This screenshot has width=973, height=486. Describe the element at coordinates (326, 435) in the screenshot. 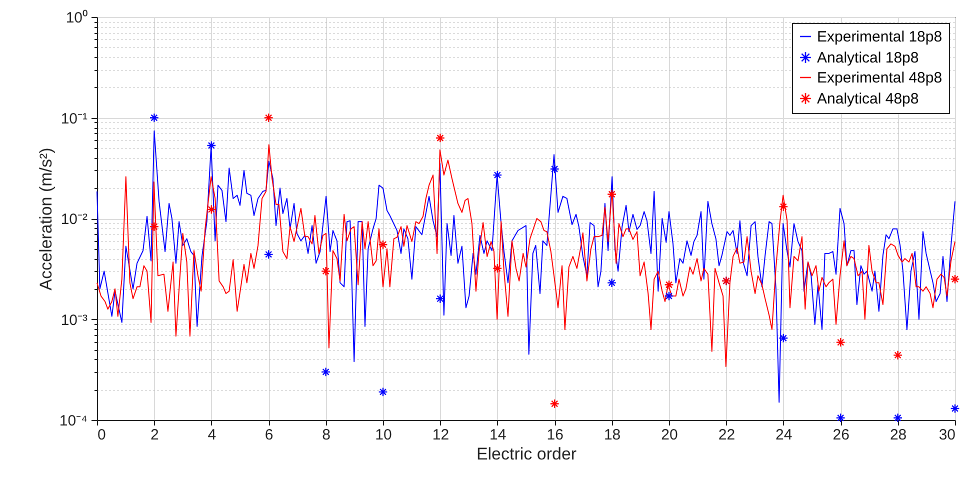

I see `x-tick-label: 8` at that location.